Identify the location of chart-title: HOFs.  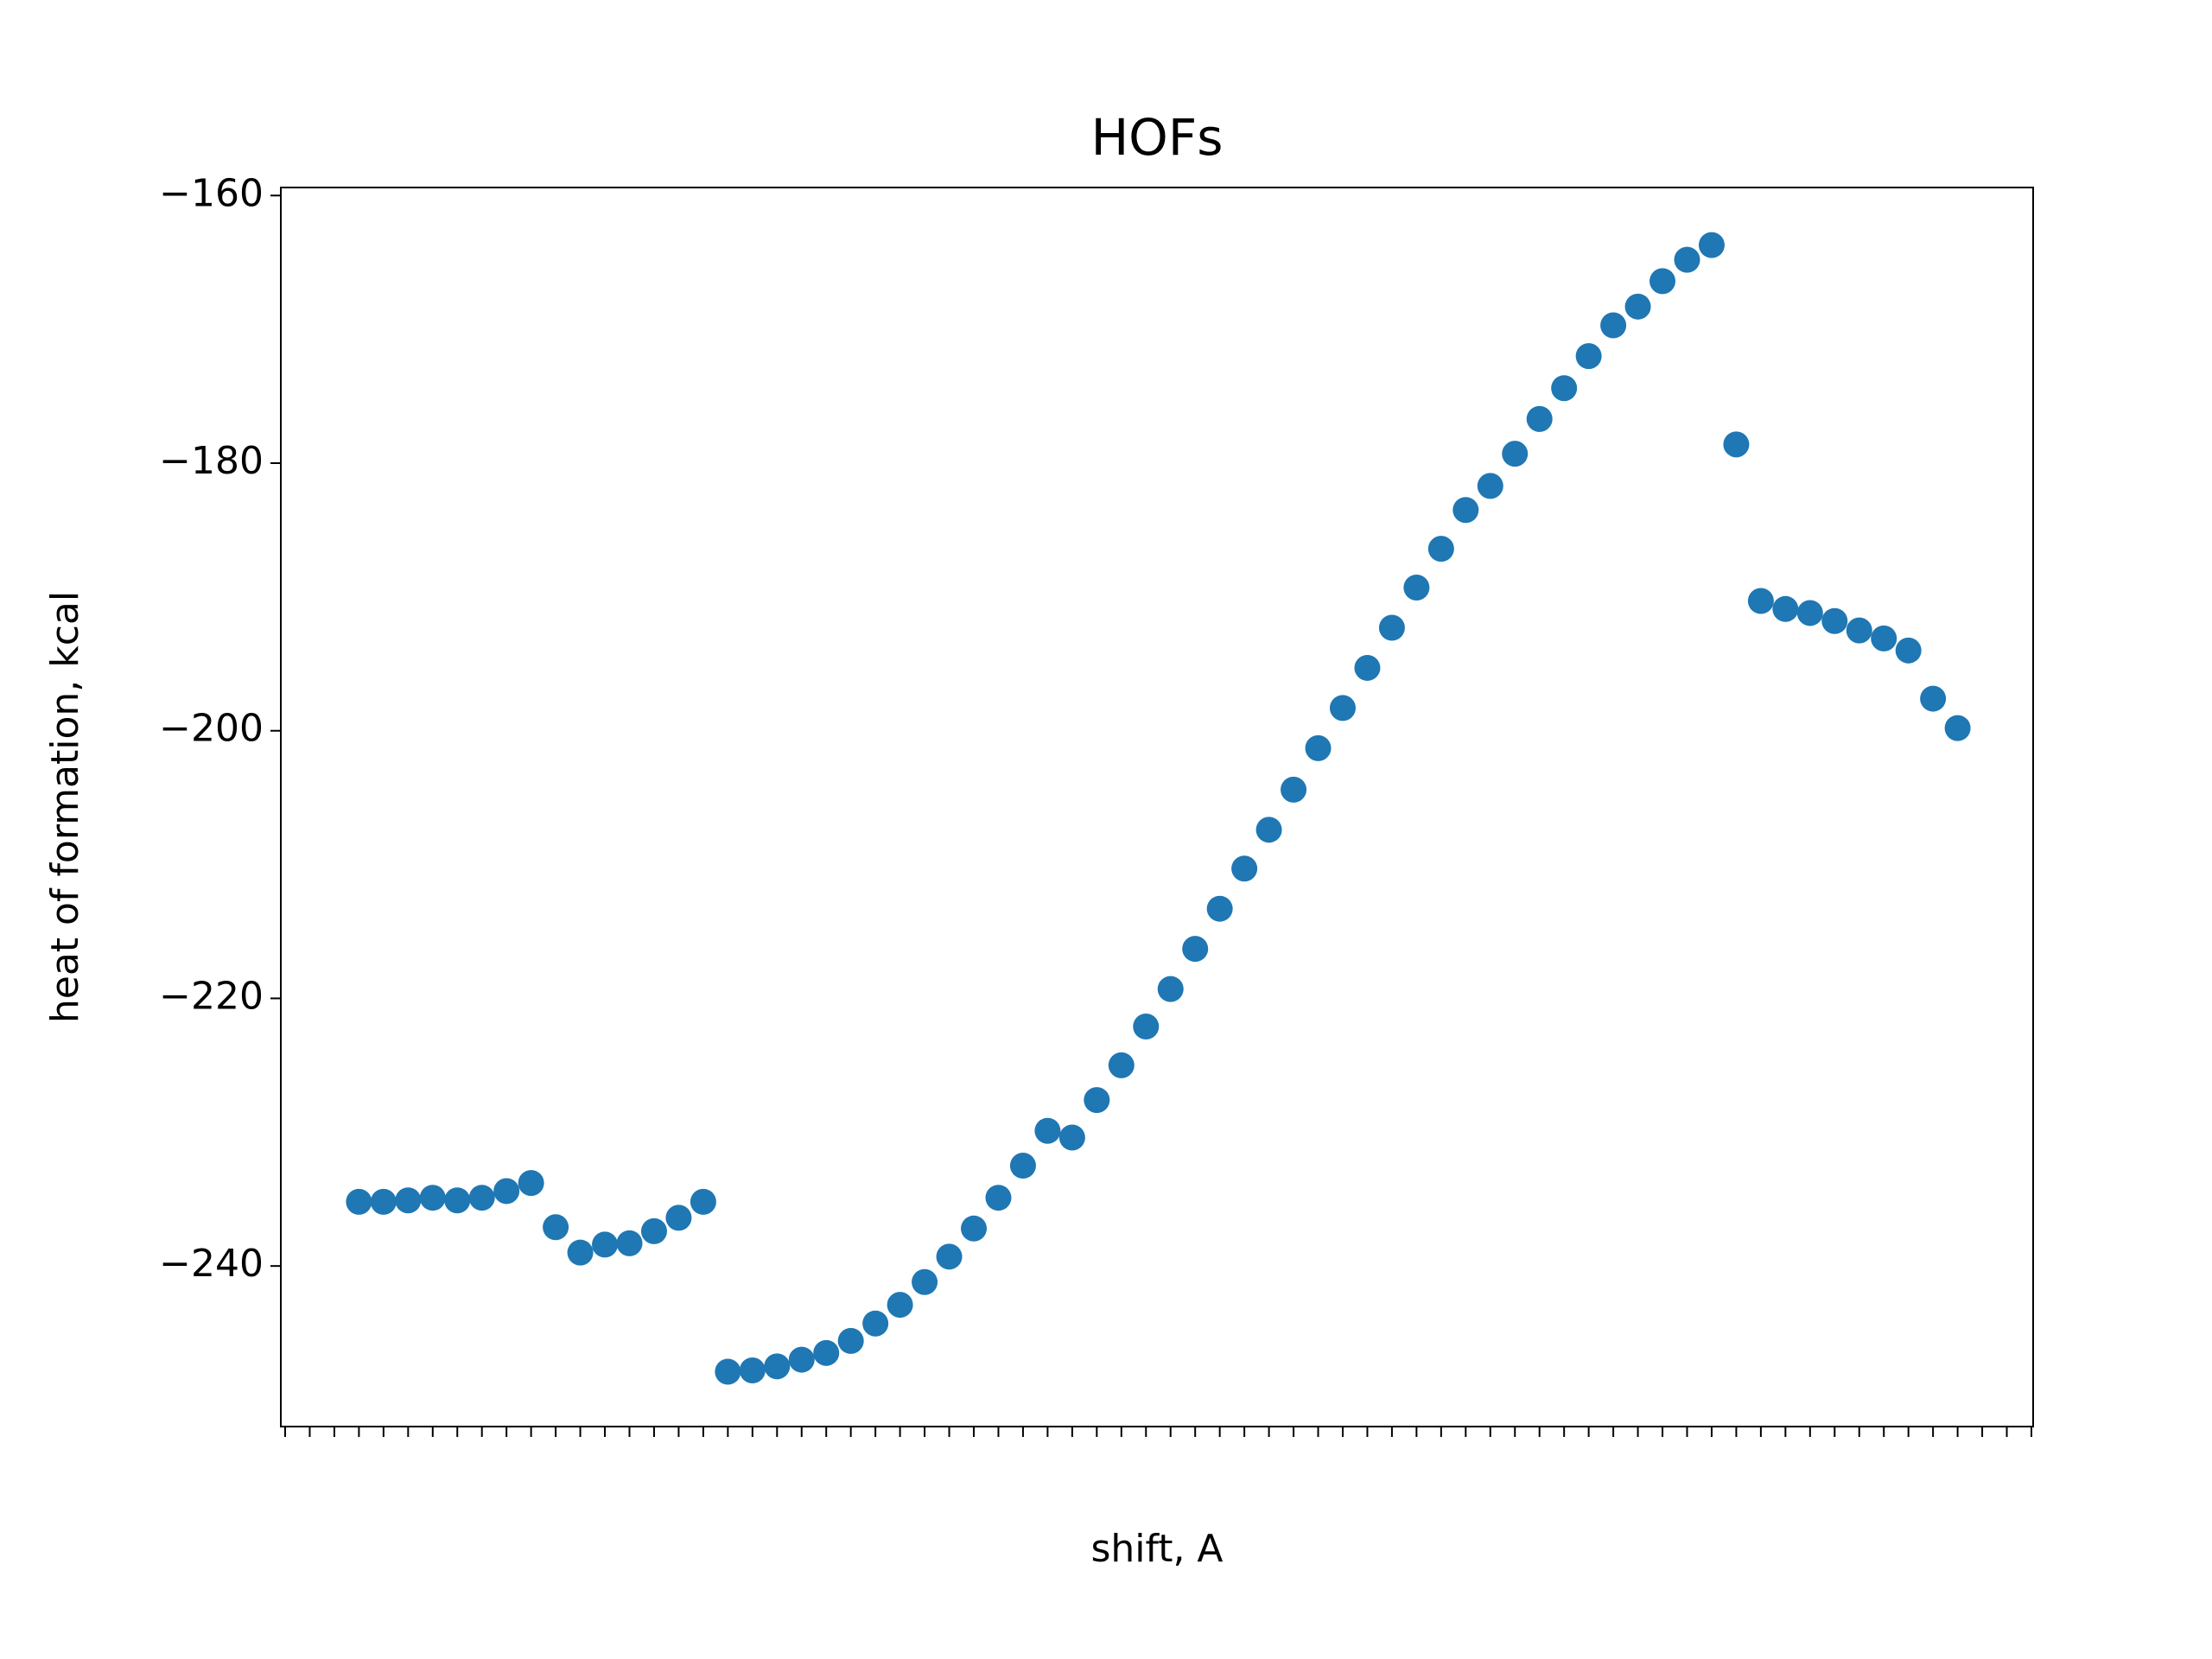
(1157, 137).